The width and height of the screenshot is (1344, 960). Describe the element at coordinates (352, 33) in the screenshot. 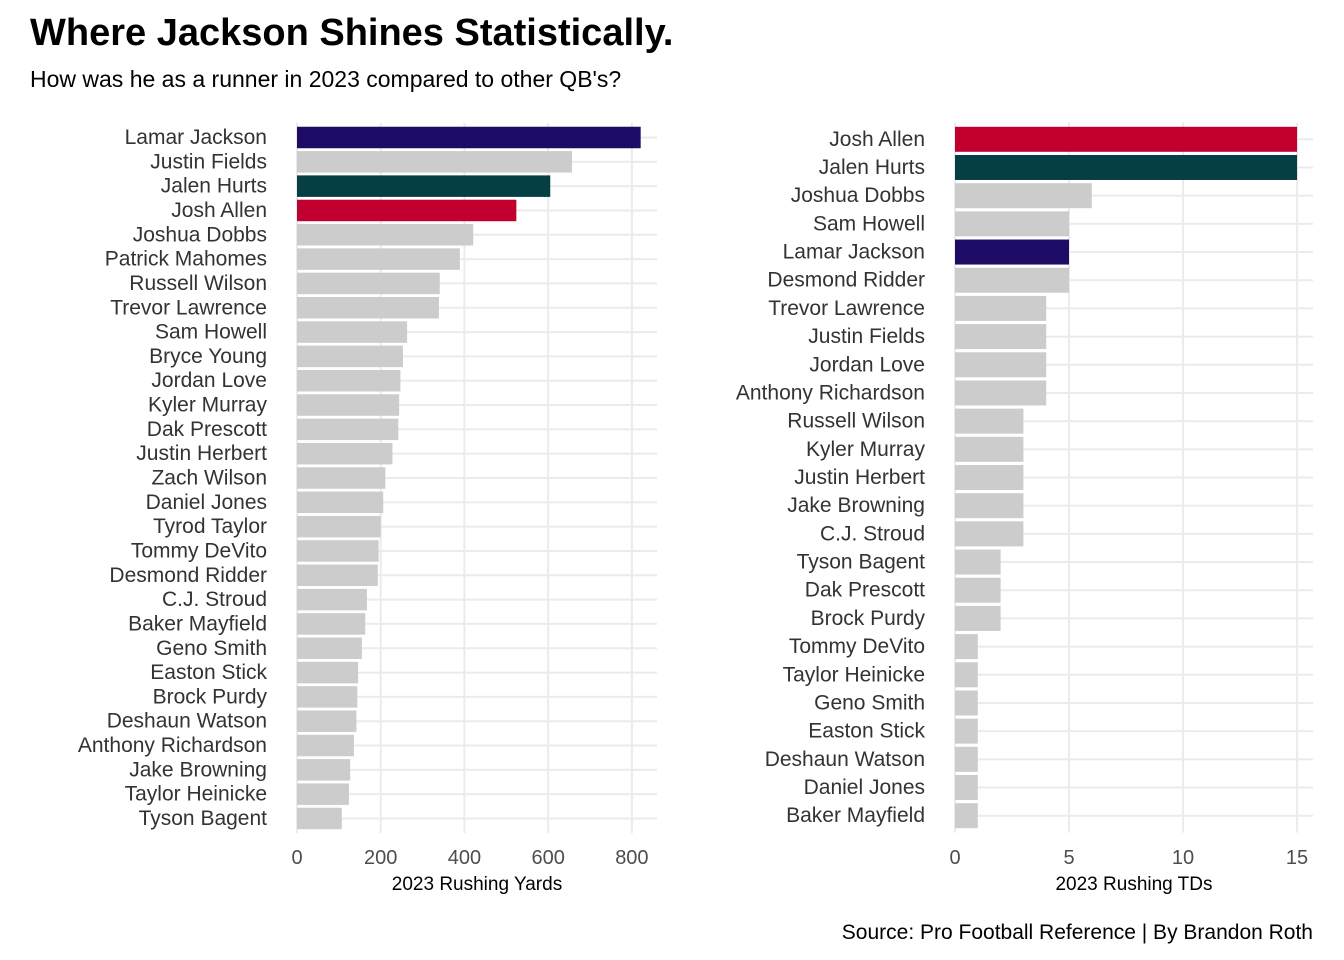

I see `chart-title: Where Jackson Shines Statistically.` at that location.